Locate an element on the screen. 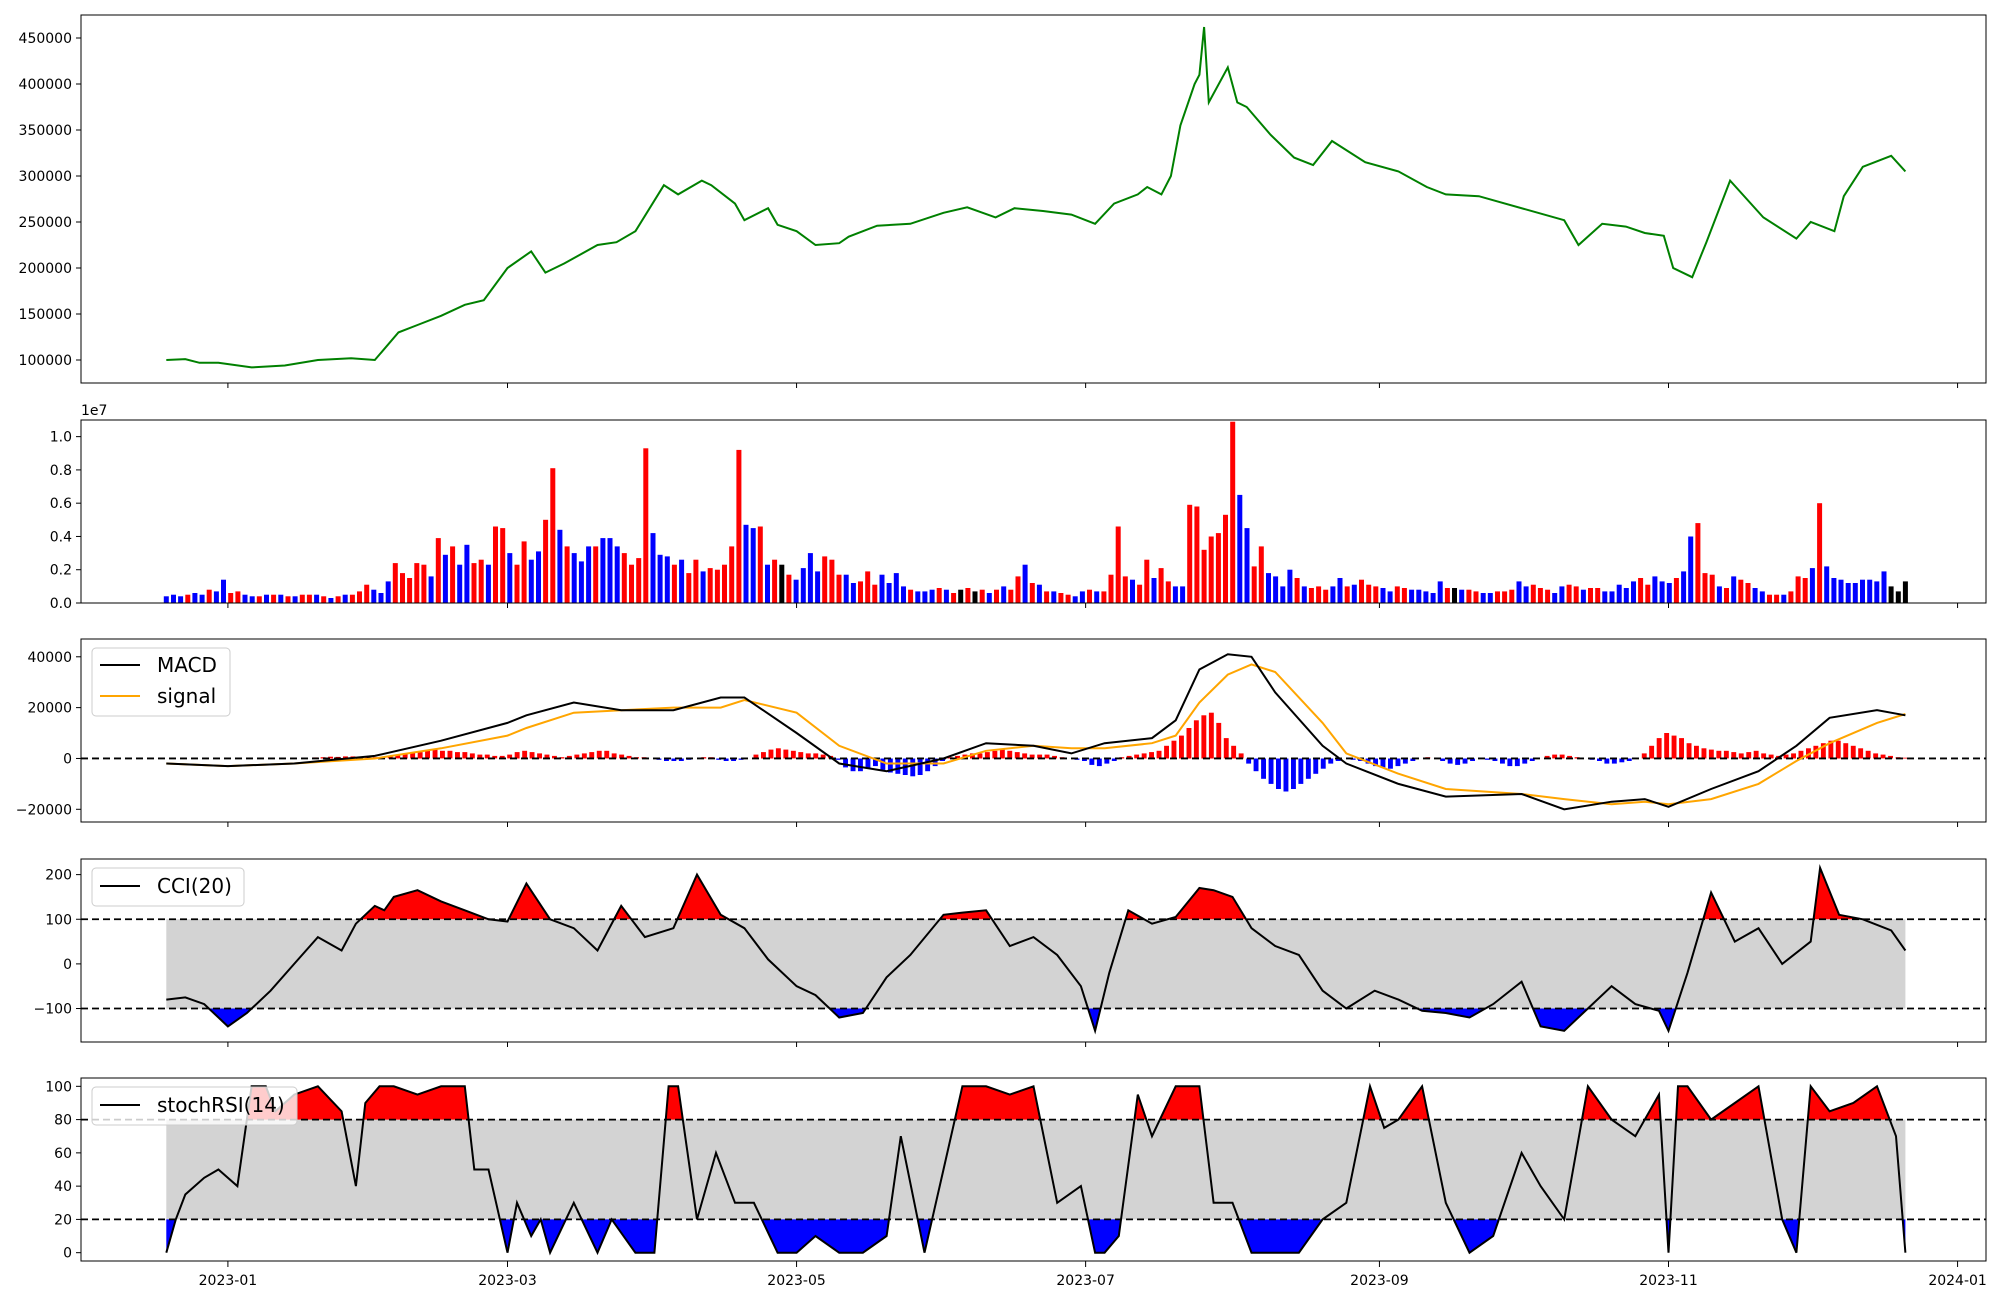 Image resolution: width=2000 pixels, height=1300 pixels. volume-y-tick-label: 0.2 is located at coordinates (61, 571).